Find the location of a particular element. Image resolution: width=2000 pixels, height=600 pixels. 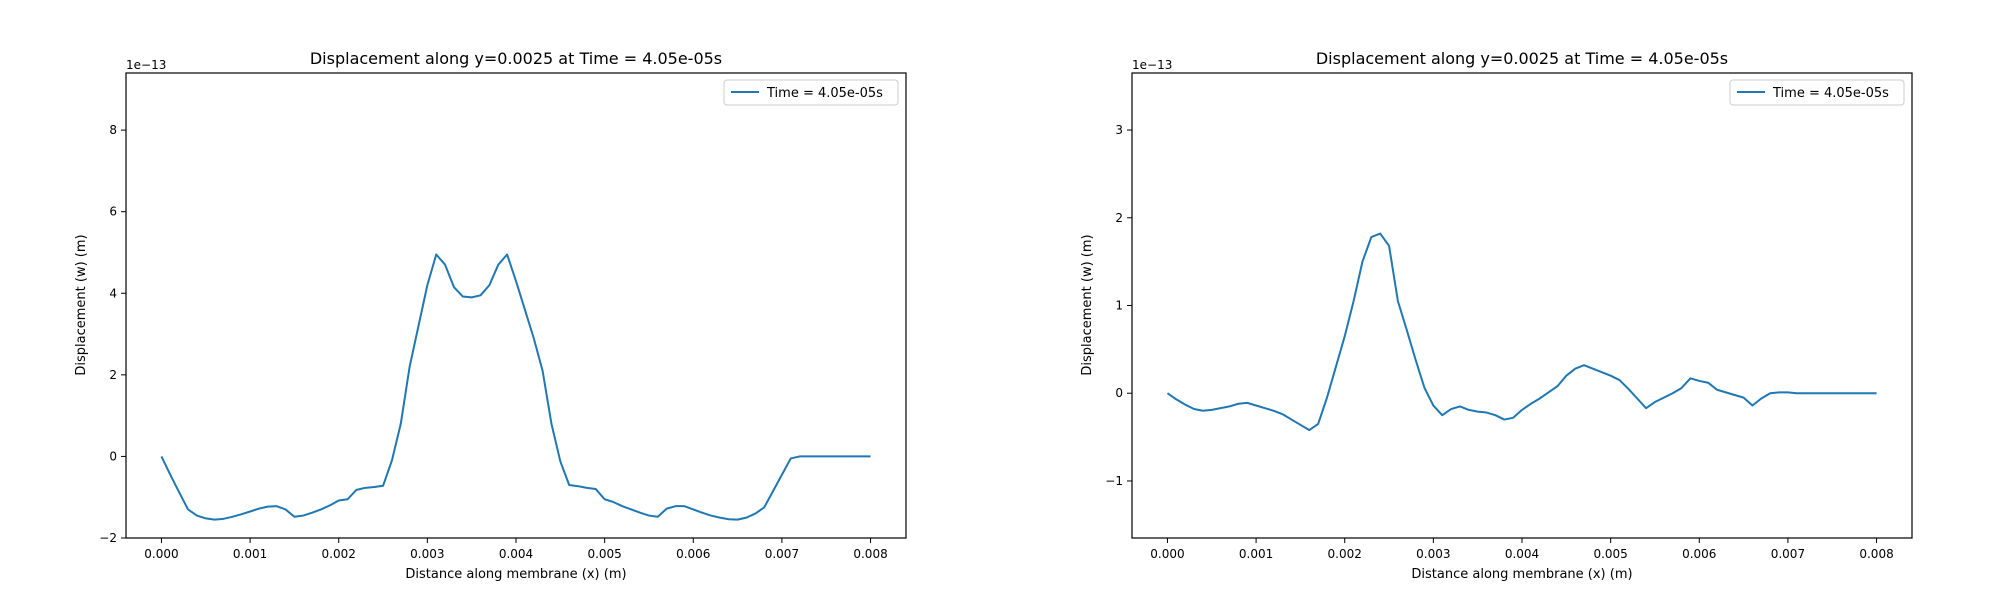

y-tick-label: −1 is located at coordinates (1114, 481).